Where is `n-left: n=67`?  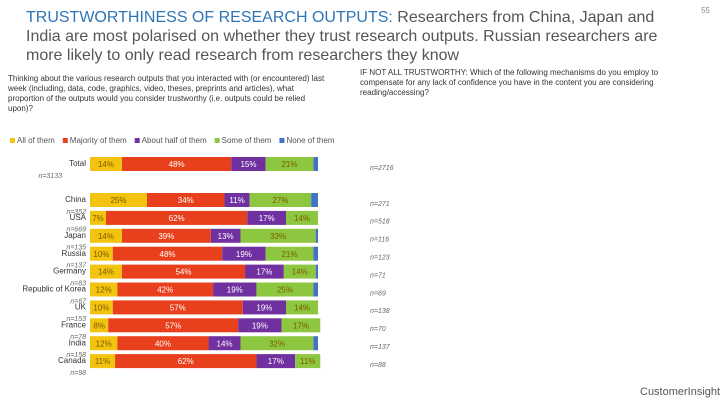
n-left: n=67 is located at coordinates (78, 301).